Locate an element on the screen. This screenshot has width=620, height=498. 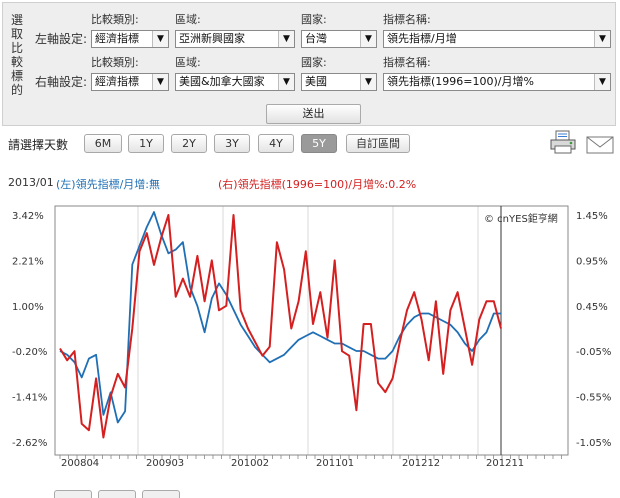
right-type-select: 經濟指標 ▼ is located at coordinates (130, 82).